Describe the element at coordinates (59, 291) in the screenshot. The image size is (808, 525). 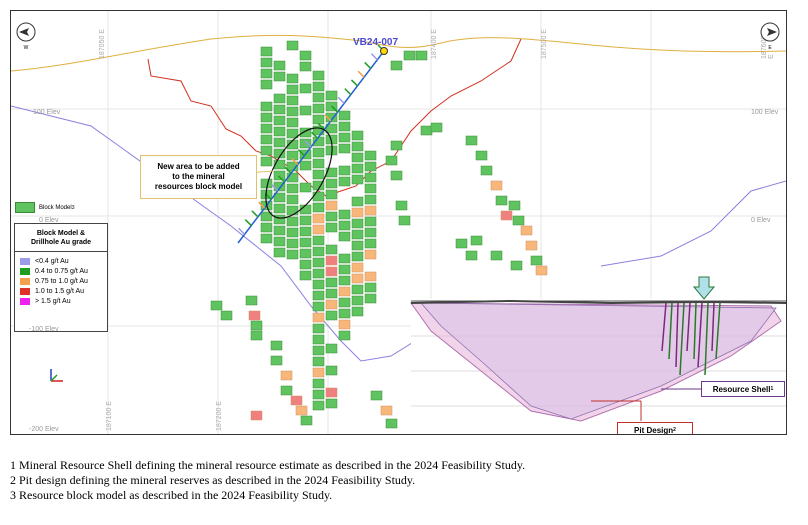
I see `legend-label: 1.0 to 1.5 g/t Au` at that location.